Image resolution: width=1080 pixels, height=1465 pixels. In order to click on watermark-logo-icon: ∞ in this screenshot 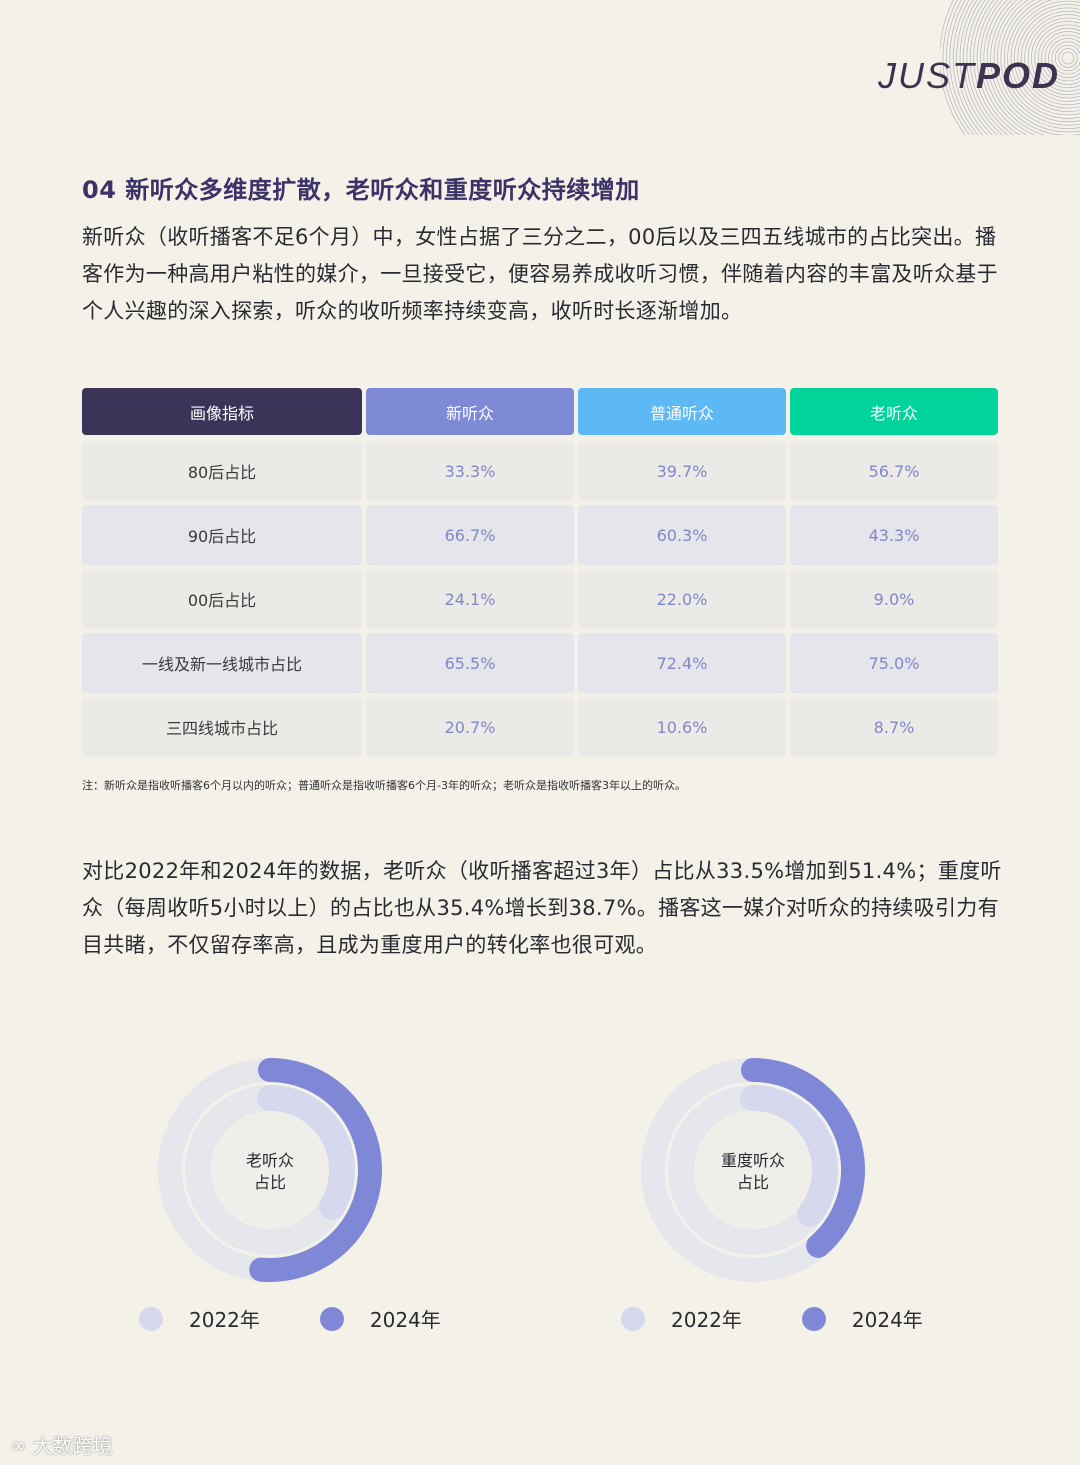, I will do `click(18, 1444)`.